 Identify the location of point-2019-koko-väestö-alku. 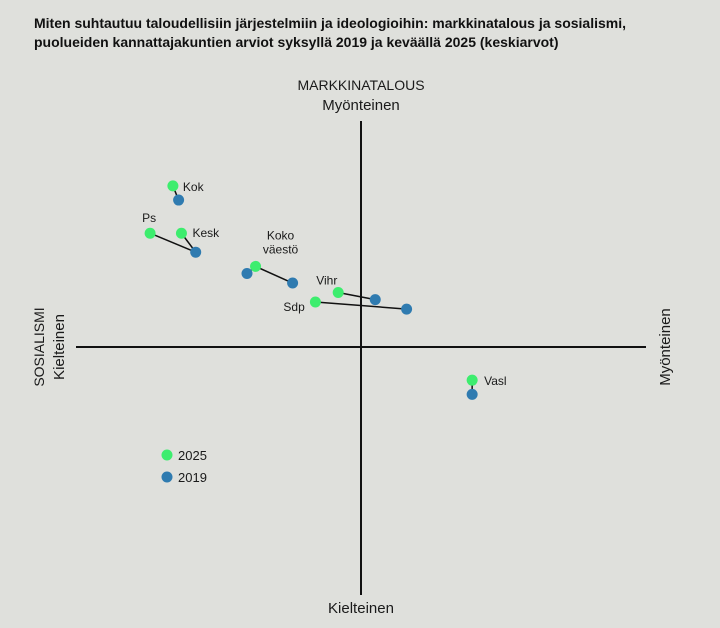
(247, 274).